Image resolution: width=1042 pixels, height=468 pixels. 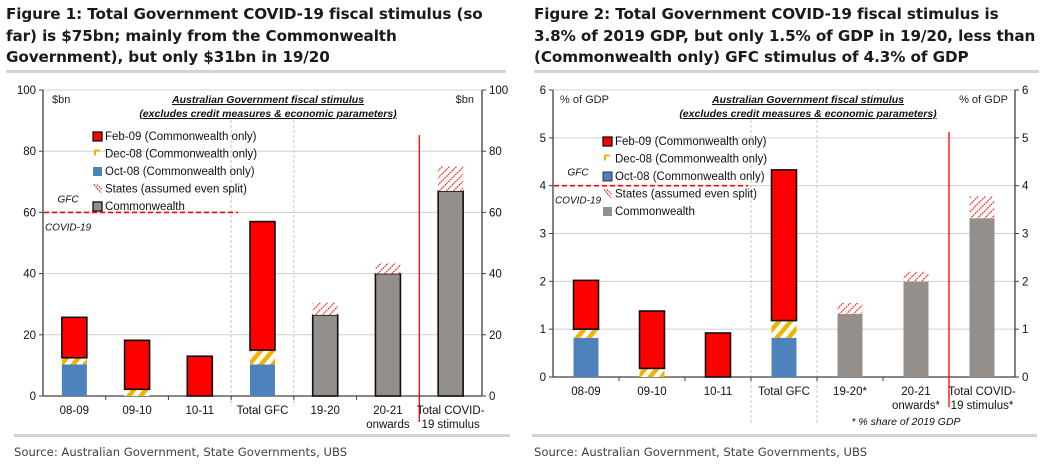 What do you see at coordinates (495, 336) in the screenshot?
I see `y-tick-label-right: 20` at bounding box center [495, 336].